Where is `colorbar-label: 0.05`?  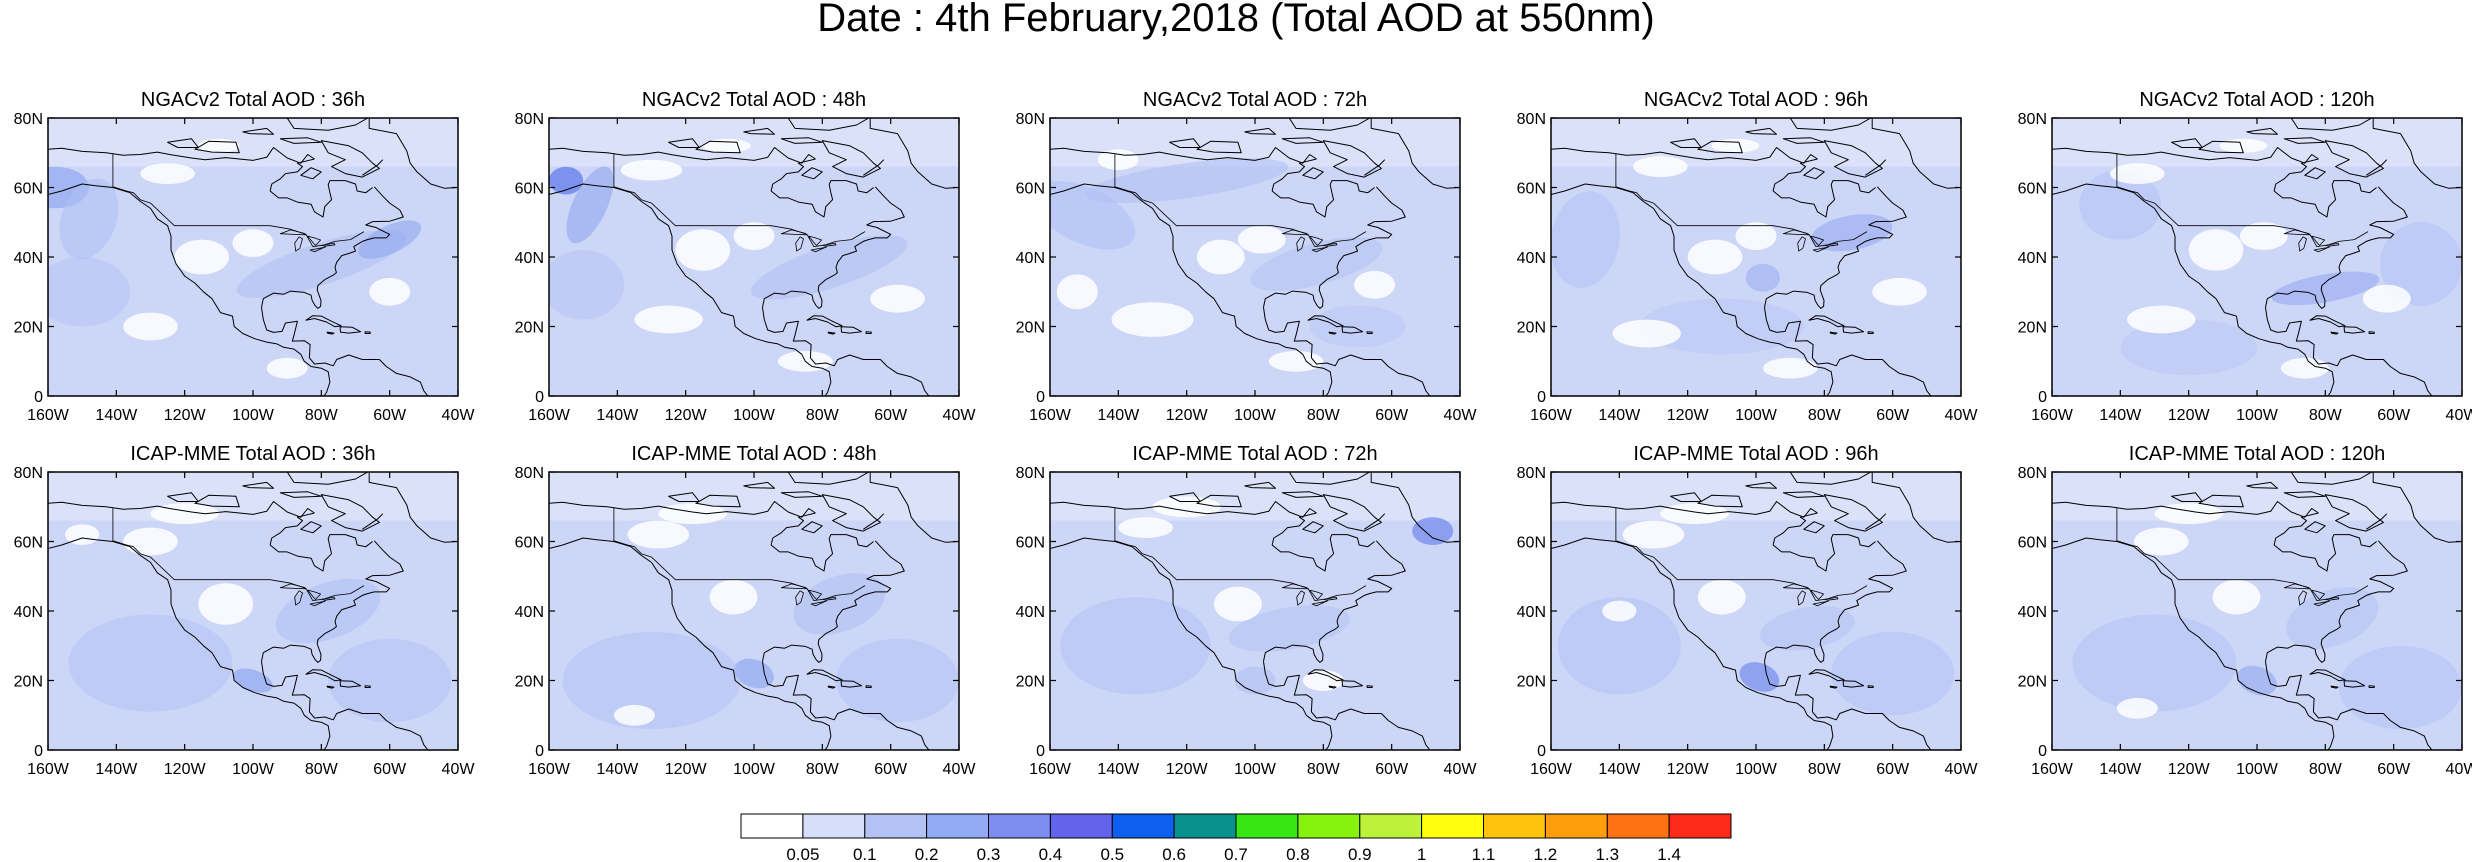 colorbar-label: 0.05 is located at coordinates (802, 853).